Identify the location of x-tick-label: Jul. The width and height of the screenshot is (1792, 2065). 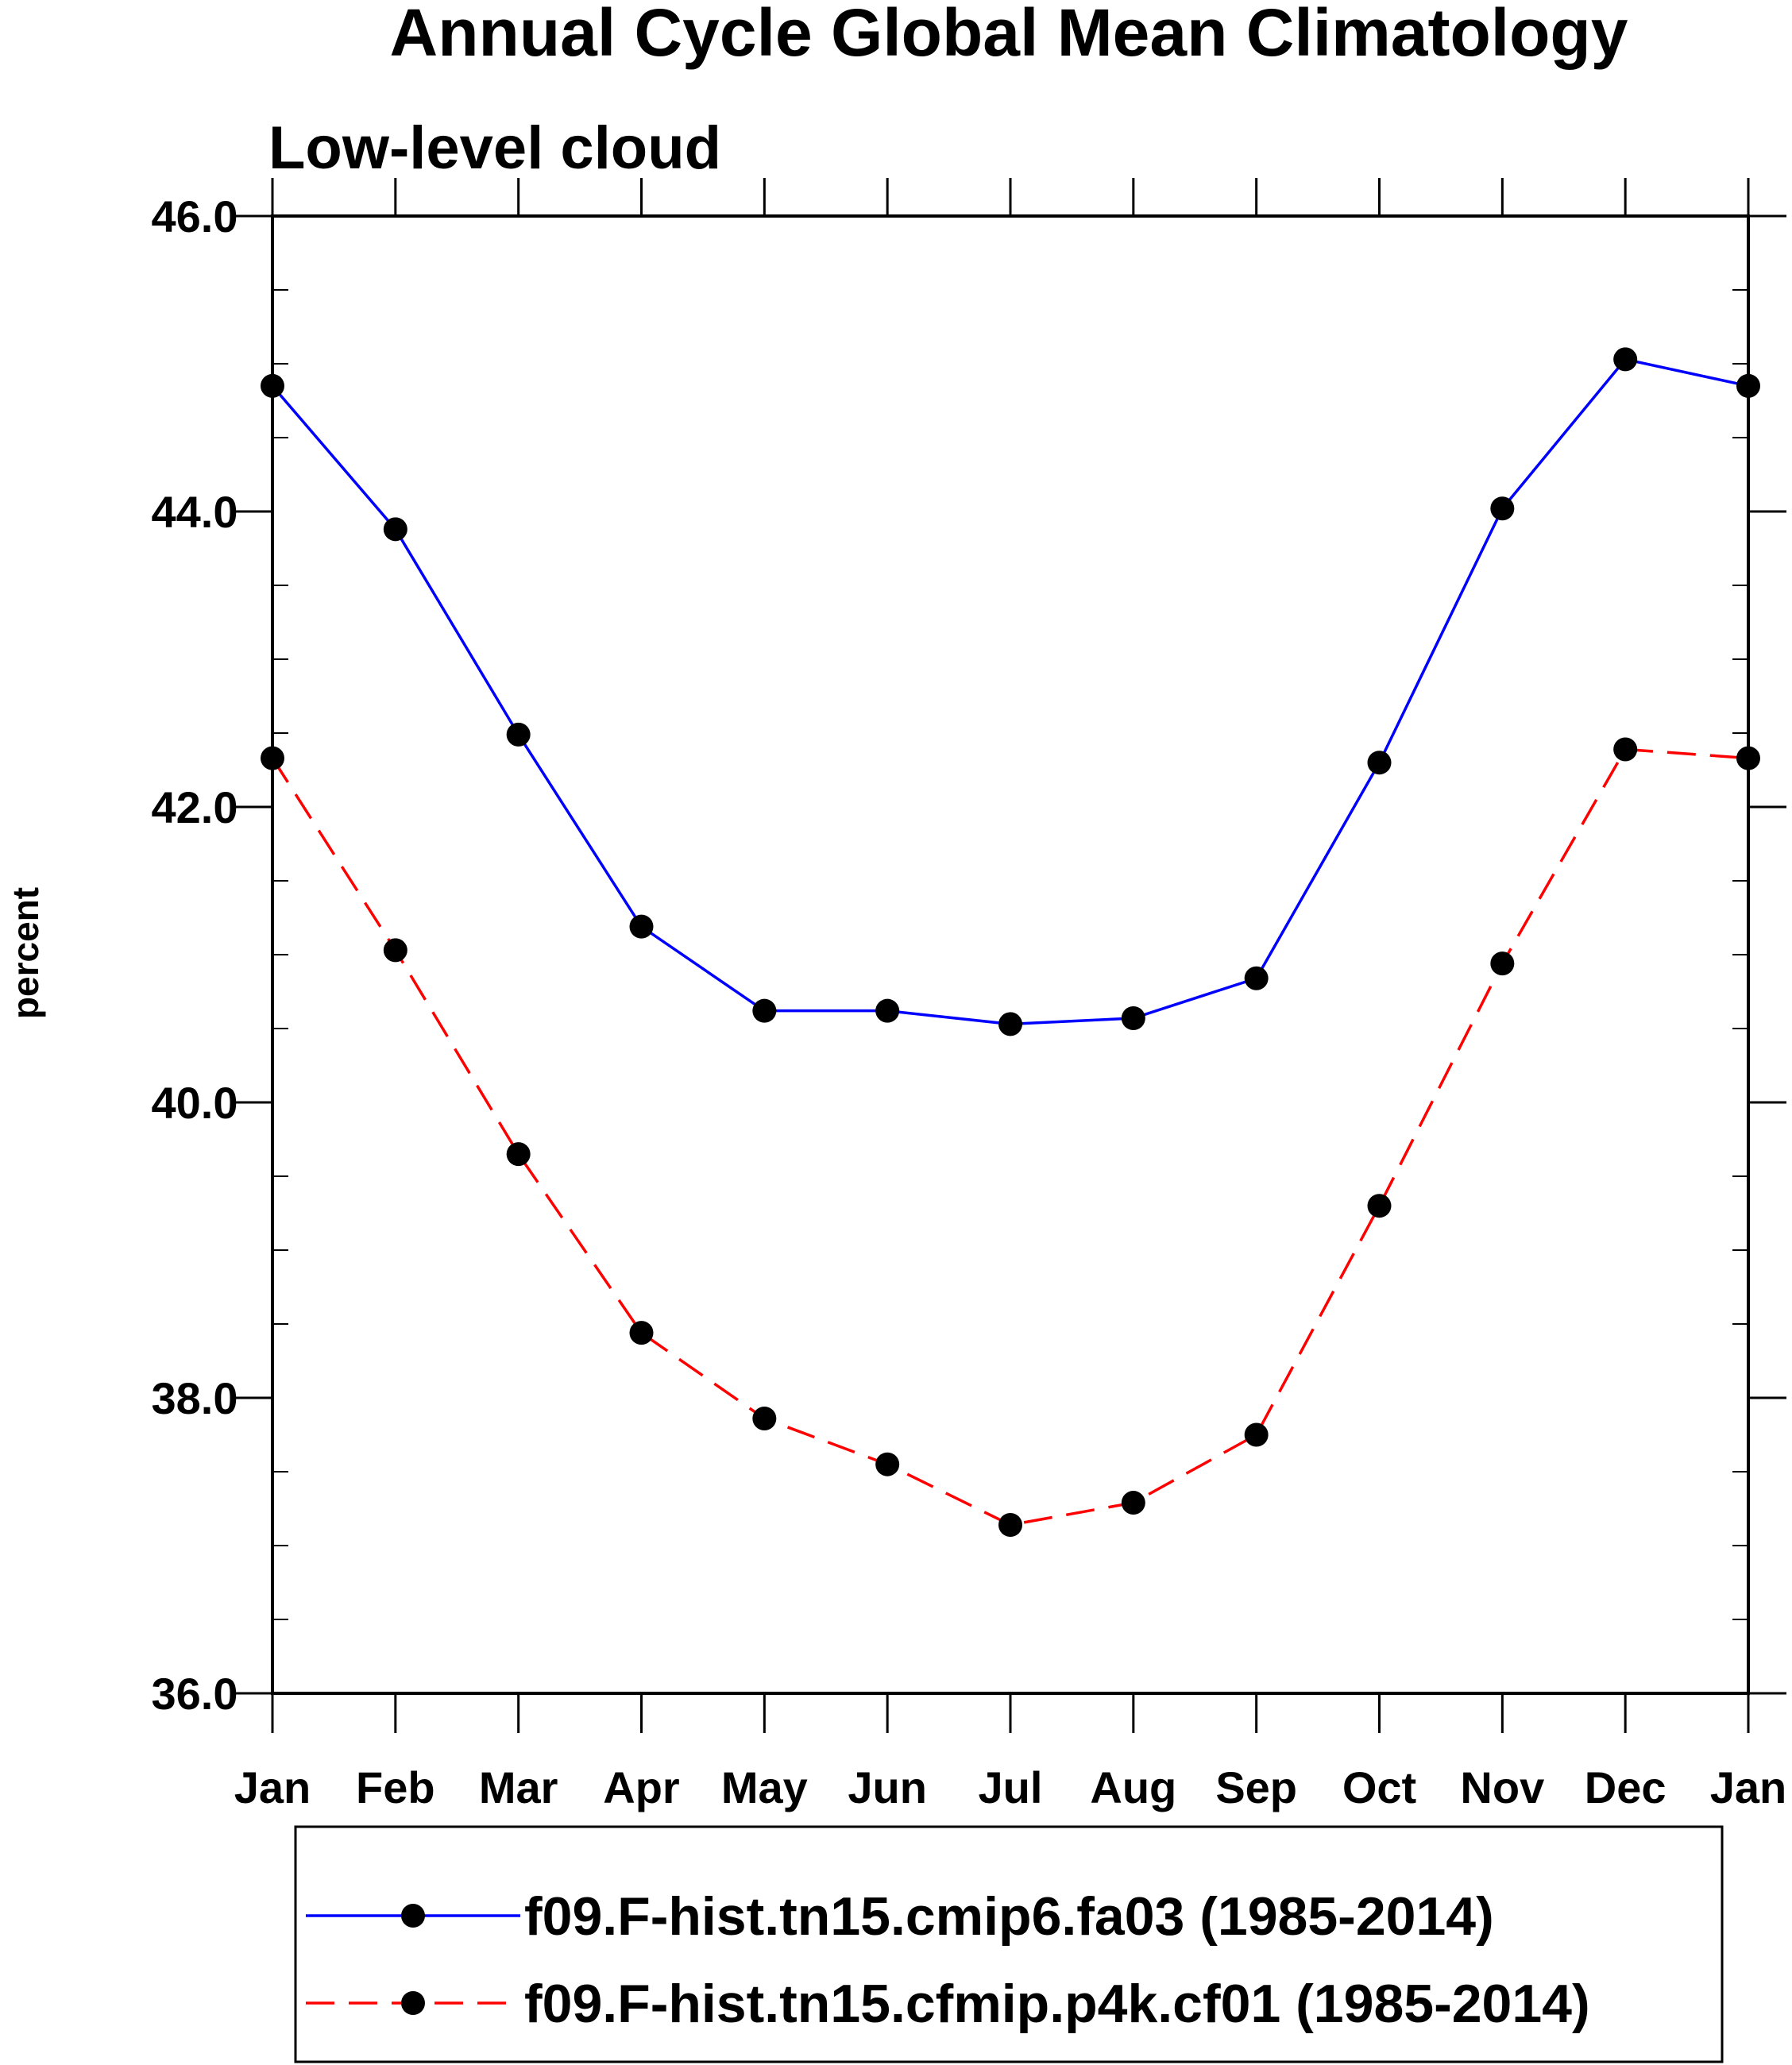
(1011, 1787).